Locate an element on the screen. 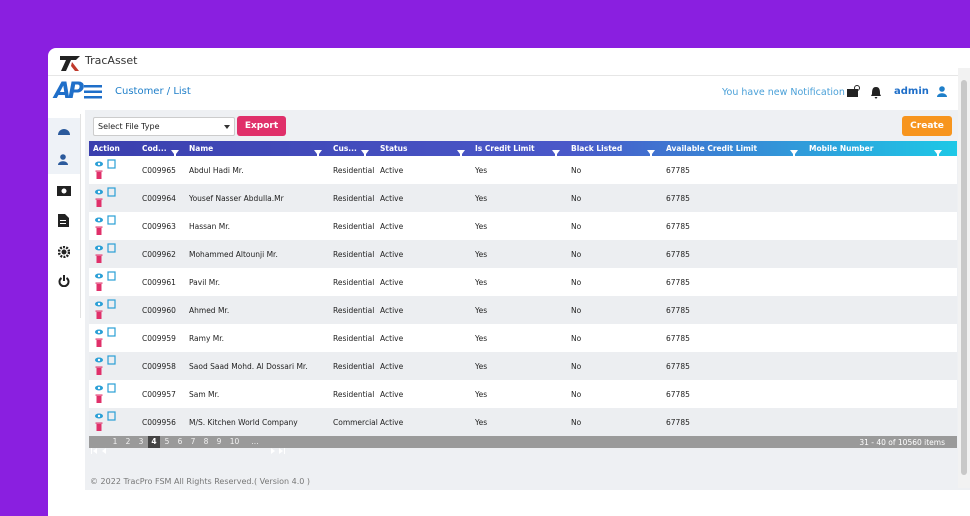  cell: Abdul Hadi Mr. is located at coordinates (216, 170).